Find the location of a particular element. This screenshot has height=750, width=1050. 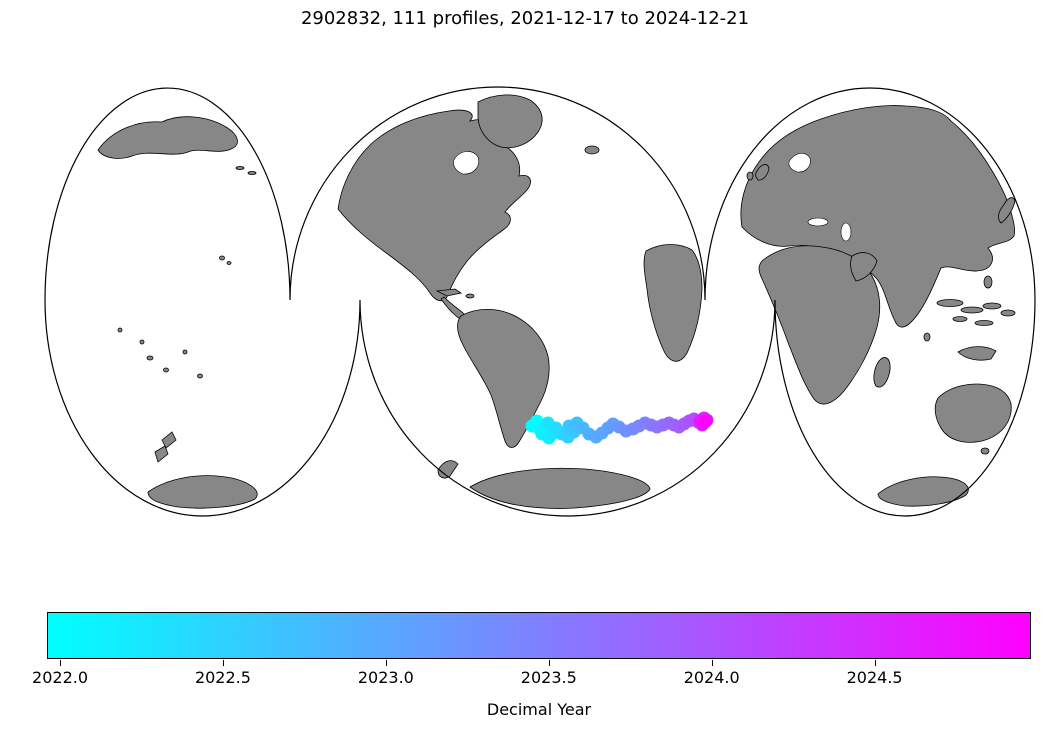

land-west-africa is located at coordinates (673, 303).